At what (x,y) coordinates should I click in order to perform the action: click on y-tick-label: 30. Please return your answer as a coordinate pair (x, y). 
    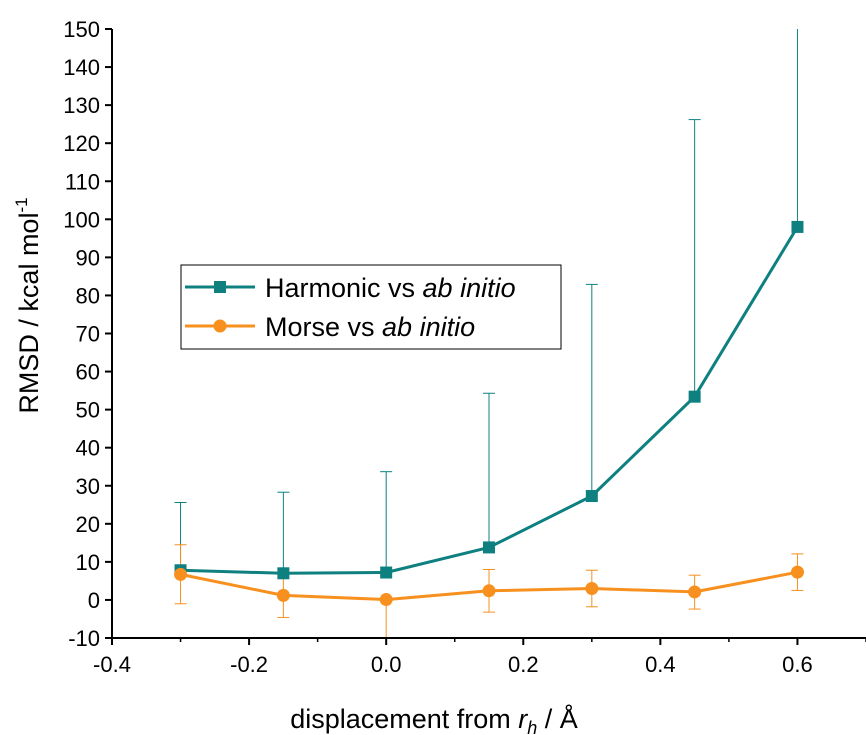
    Looking at the image, I should click on (88, 486).